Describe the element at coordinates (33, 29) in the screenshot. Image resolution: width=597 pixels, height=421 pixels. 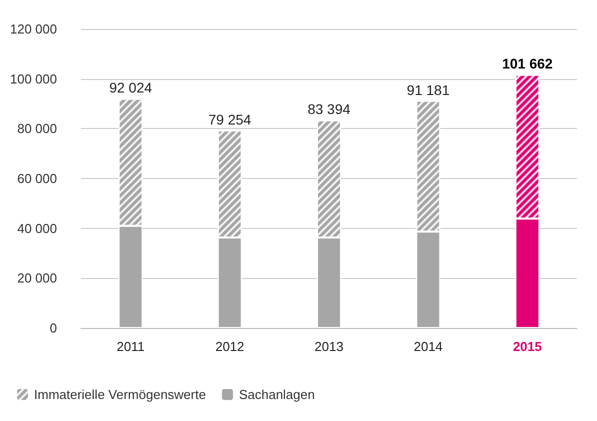
I see `y-tick-label: 120 000` at that location.